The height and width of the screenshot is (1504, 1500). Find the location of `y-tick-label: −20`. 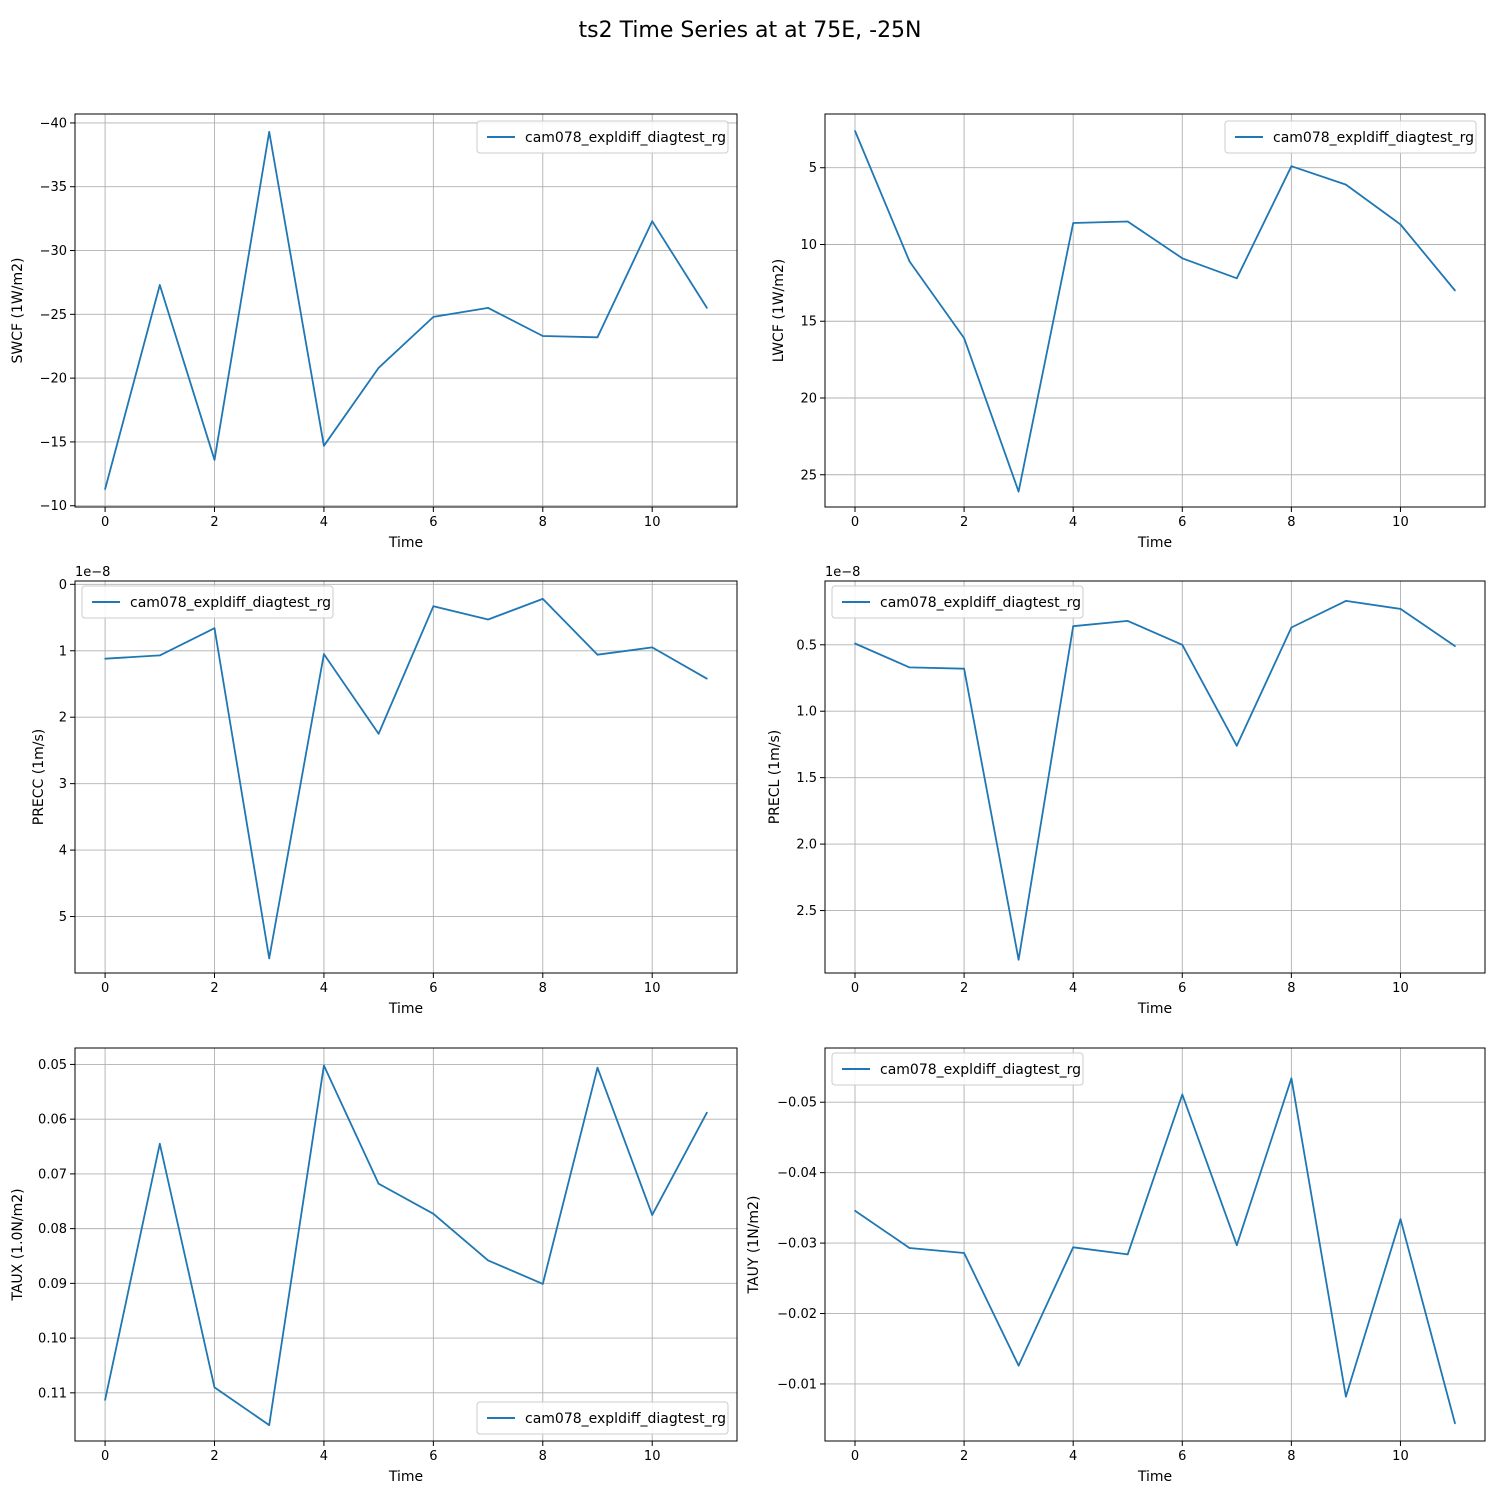

y-tick-label: −20 is located at coordinates (53, 379).